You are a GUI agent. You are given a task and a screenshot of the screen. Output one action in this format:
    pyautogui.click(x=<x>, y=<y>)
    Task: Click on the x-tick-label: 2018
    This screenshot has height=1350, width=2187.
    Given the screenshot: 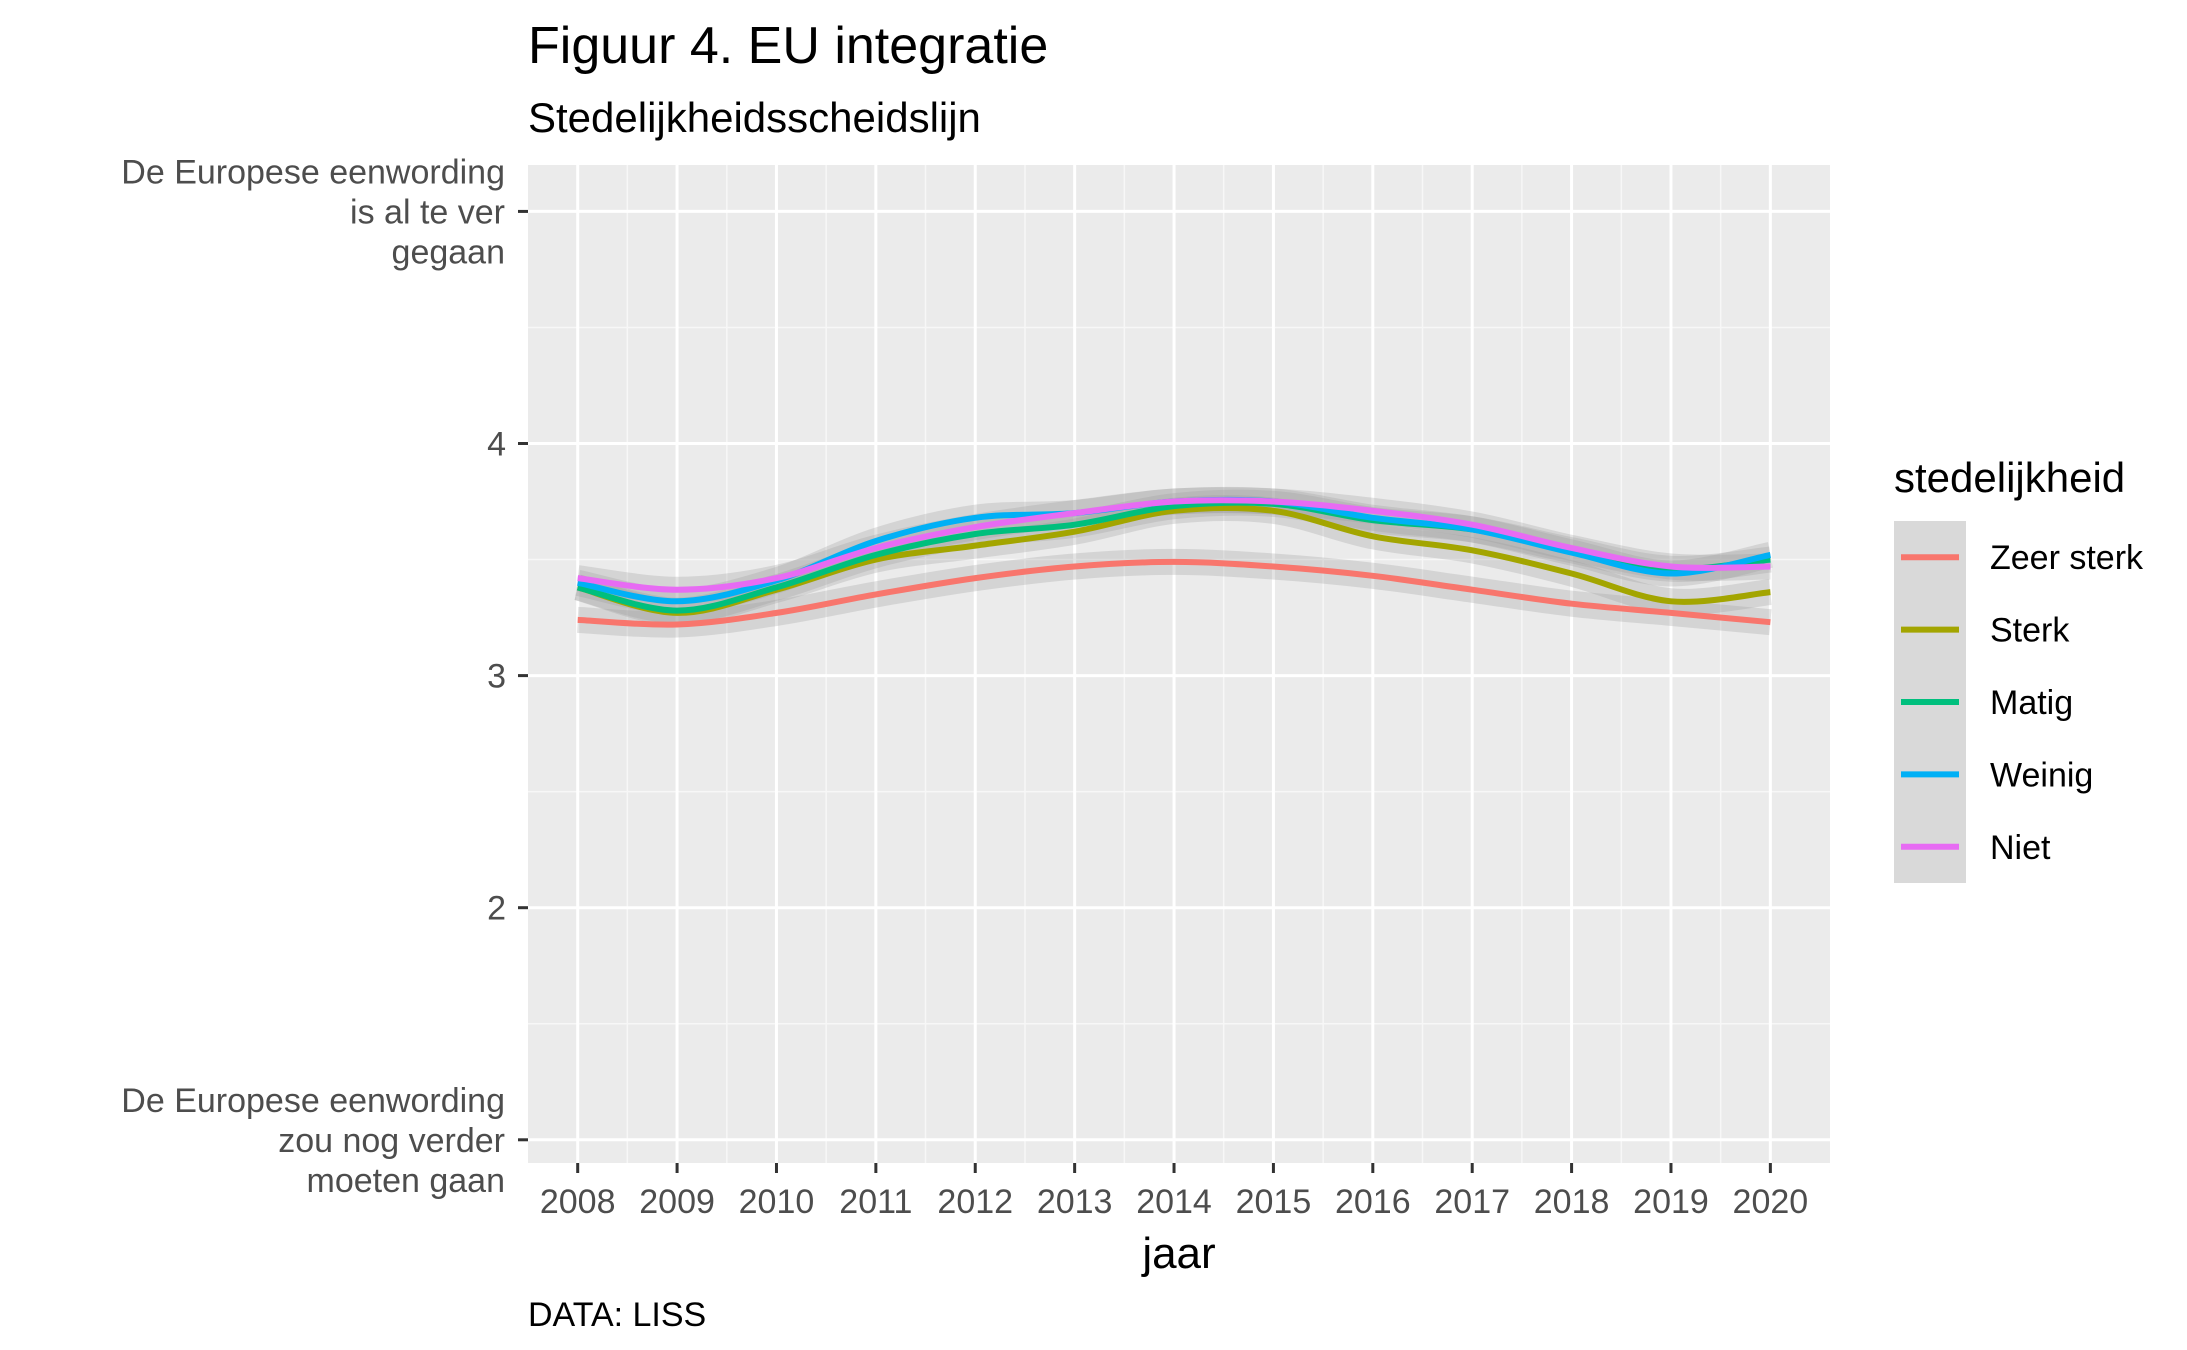 What is the action you would take?
    pyautogui.click(x=1572, y=1202)
    